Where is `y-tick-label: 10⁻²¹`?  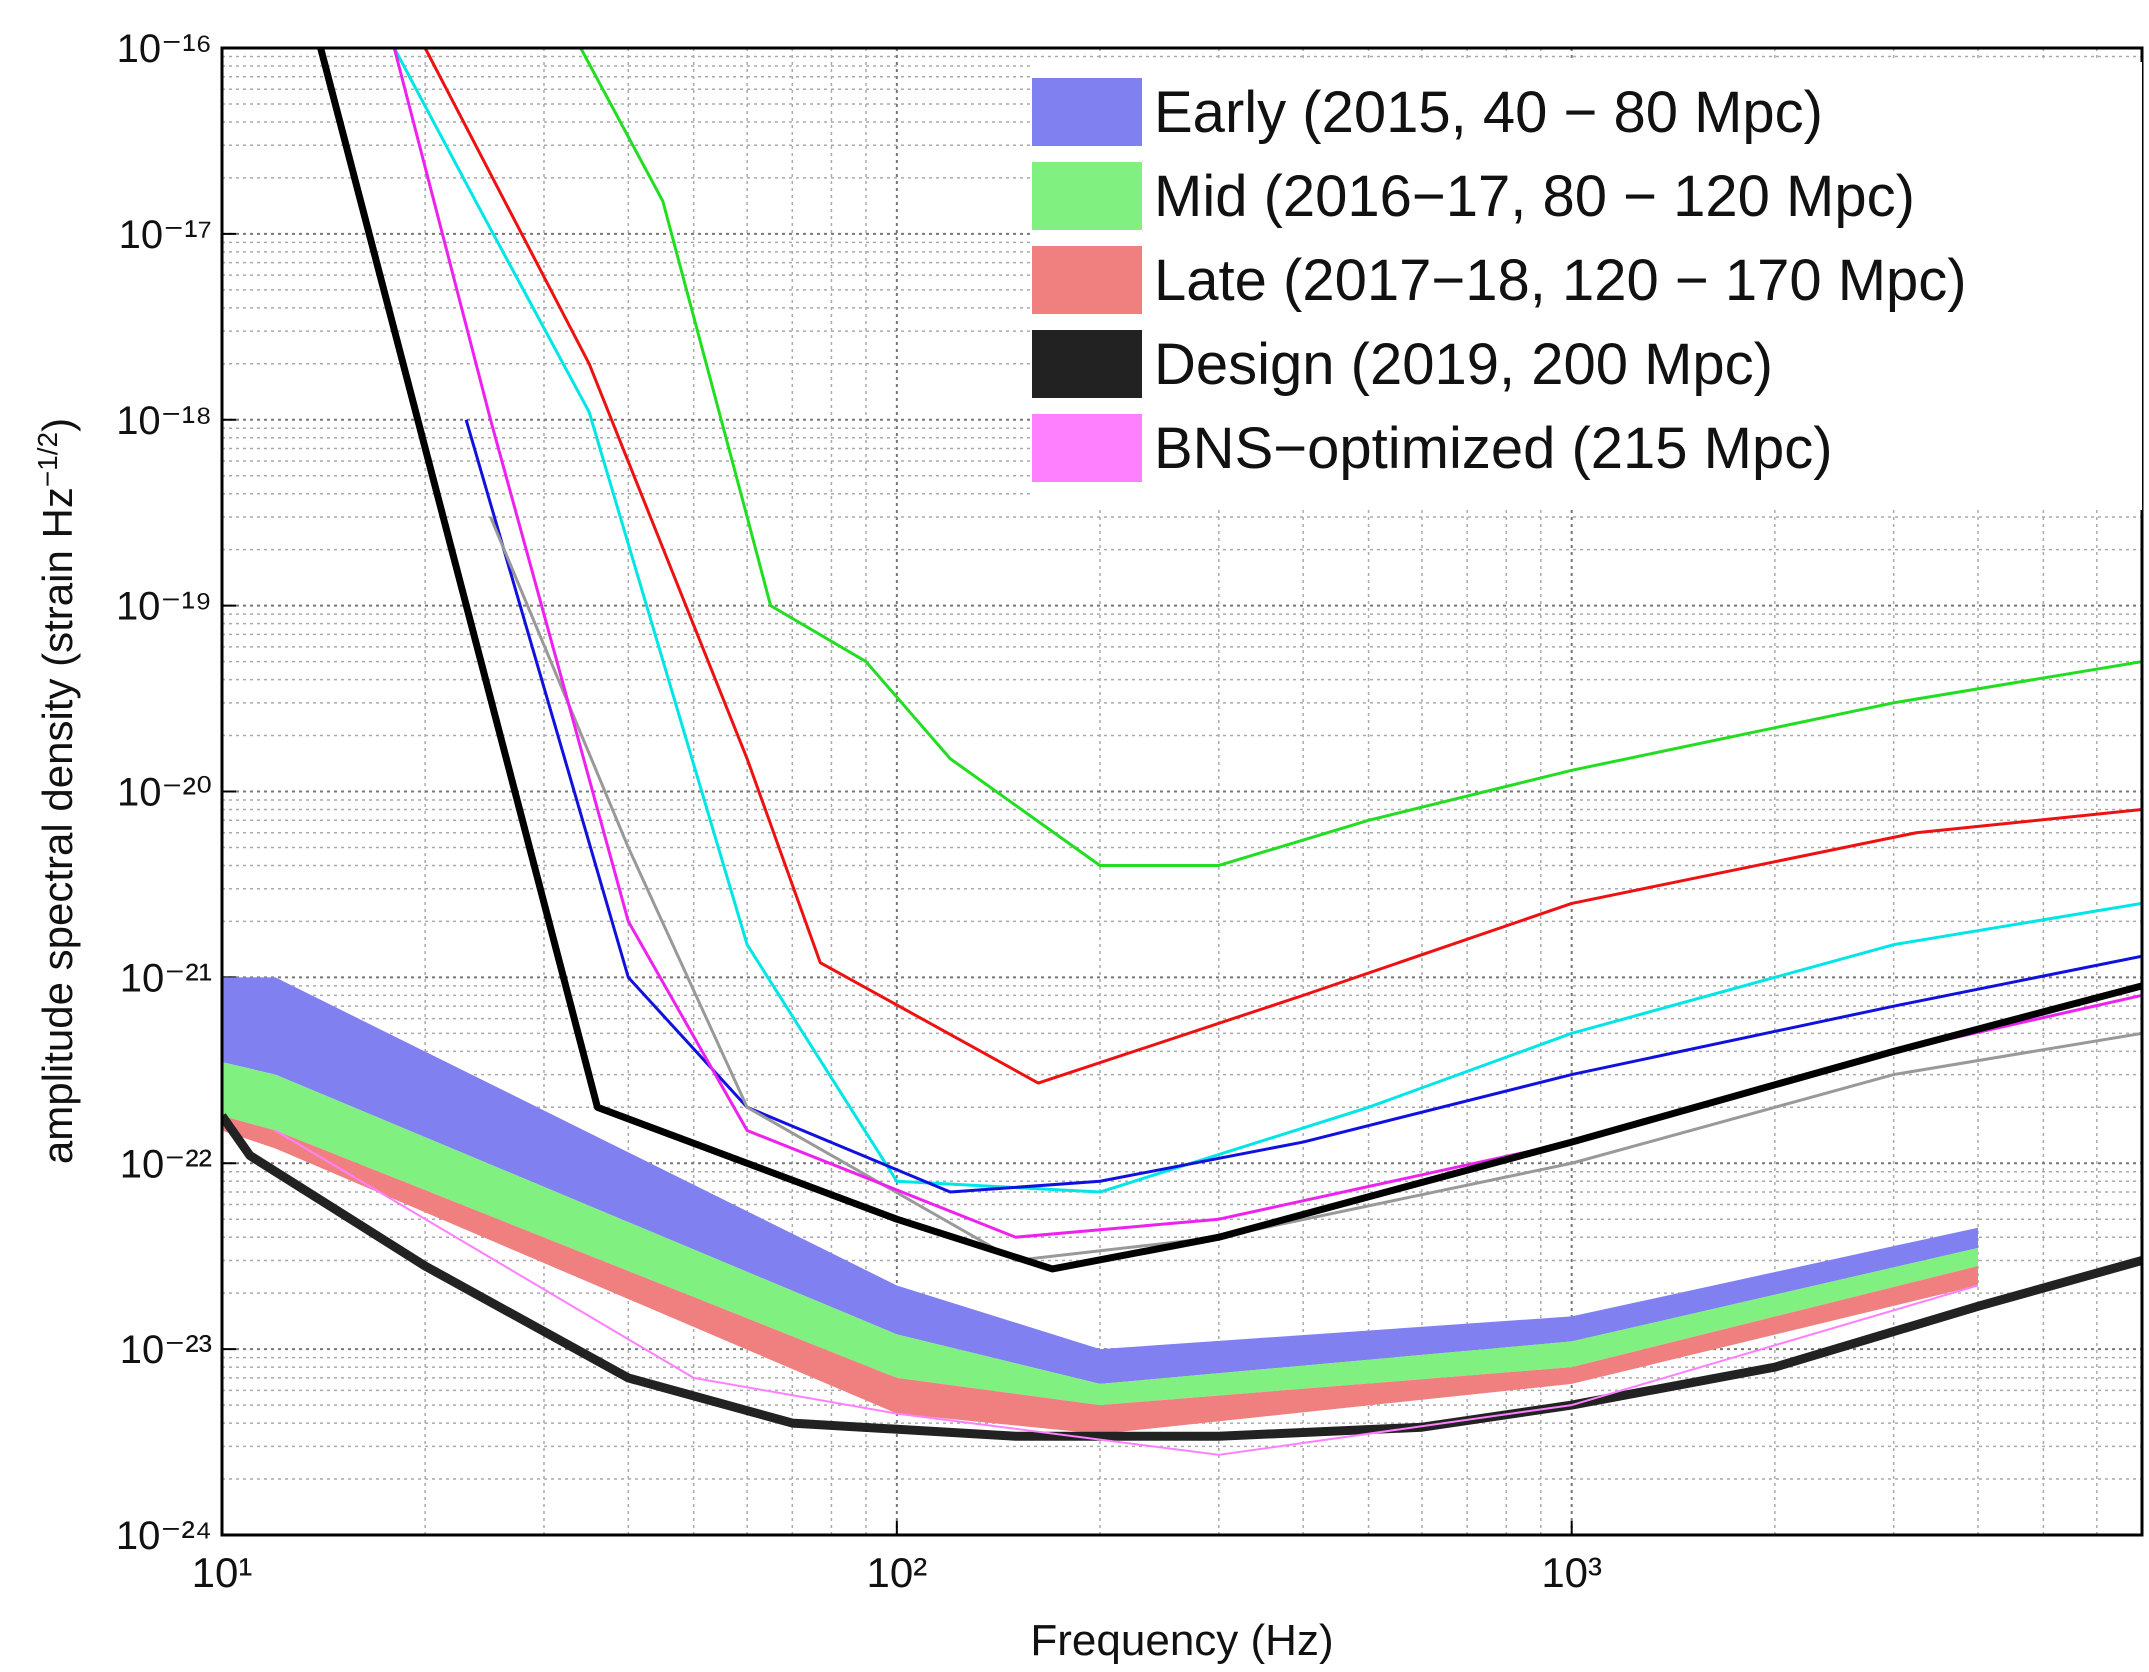 y-tick-label: 10⁻²¹ is located at coordinates (166, 978).